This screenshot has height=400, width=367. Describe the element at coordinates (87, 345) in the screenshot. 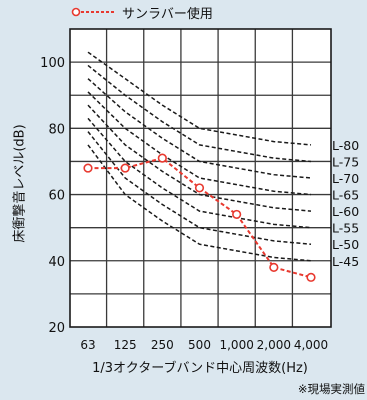

I see `x-tick-label: 63` at that location.